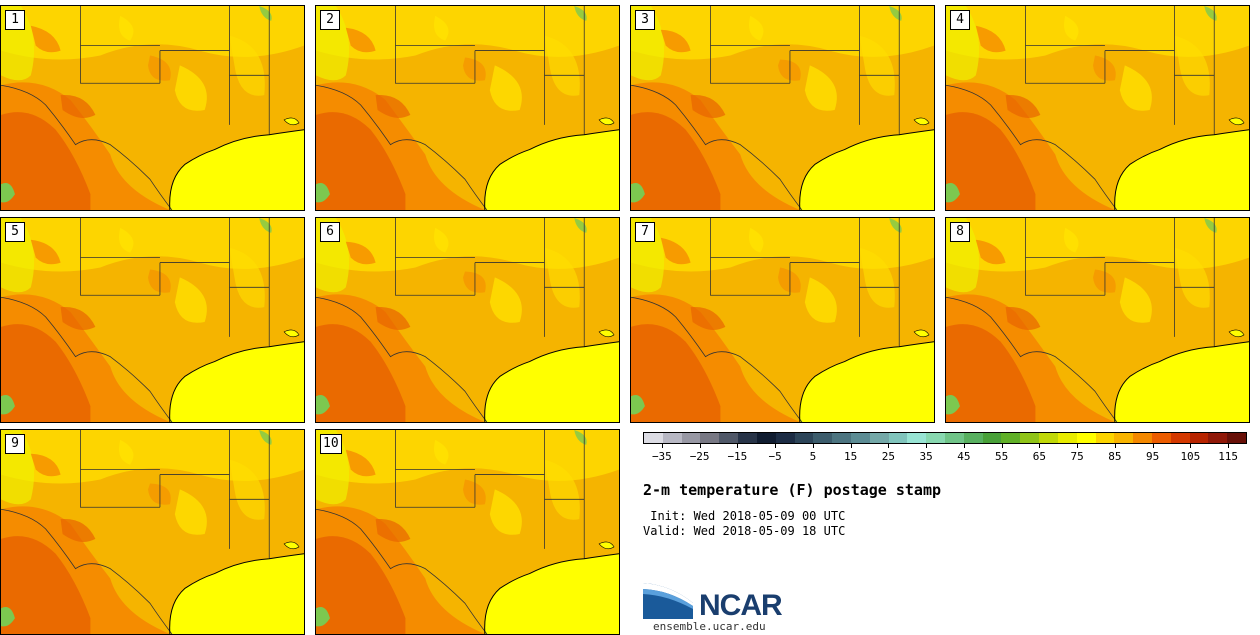 This screenshot has height=635, width=1260. Describe the element at coordinates (330, 232) in the screenshot. I see `member-number-label: 6` at that location.